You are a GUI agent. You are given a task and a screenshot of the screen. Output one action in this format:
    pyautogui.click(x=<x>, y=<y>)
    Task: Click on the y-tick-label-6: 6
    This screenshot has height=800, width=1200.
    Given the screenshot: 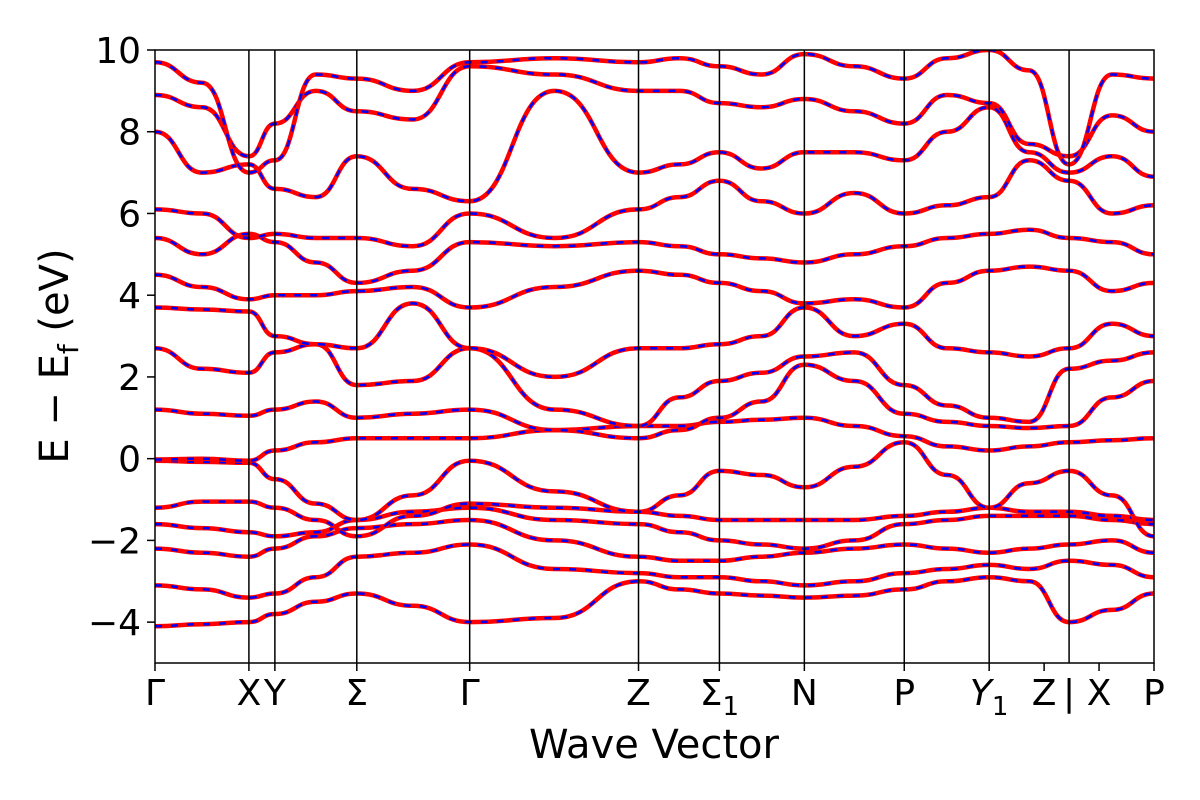 What is the action you would take?
    pyautogui.click(x=129, y=214)
    